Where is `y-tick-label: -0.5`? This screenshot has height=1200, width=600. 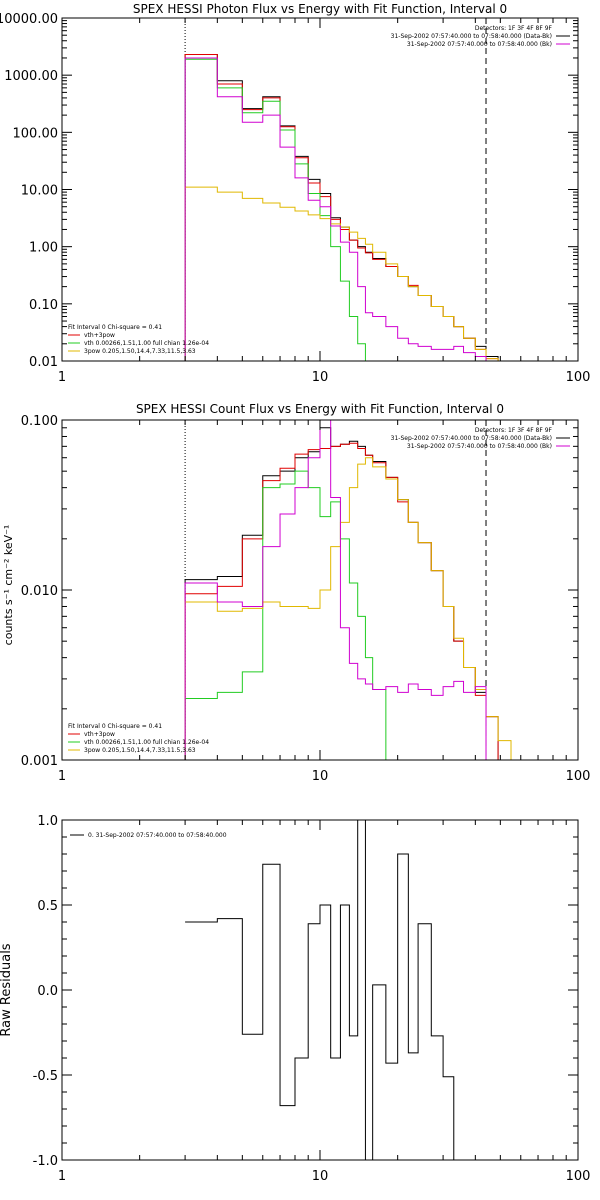 y-tick-label: -0.5 is located at coordinates (45, 1076).